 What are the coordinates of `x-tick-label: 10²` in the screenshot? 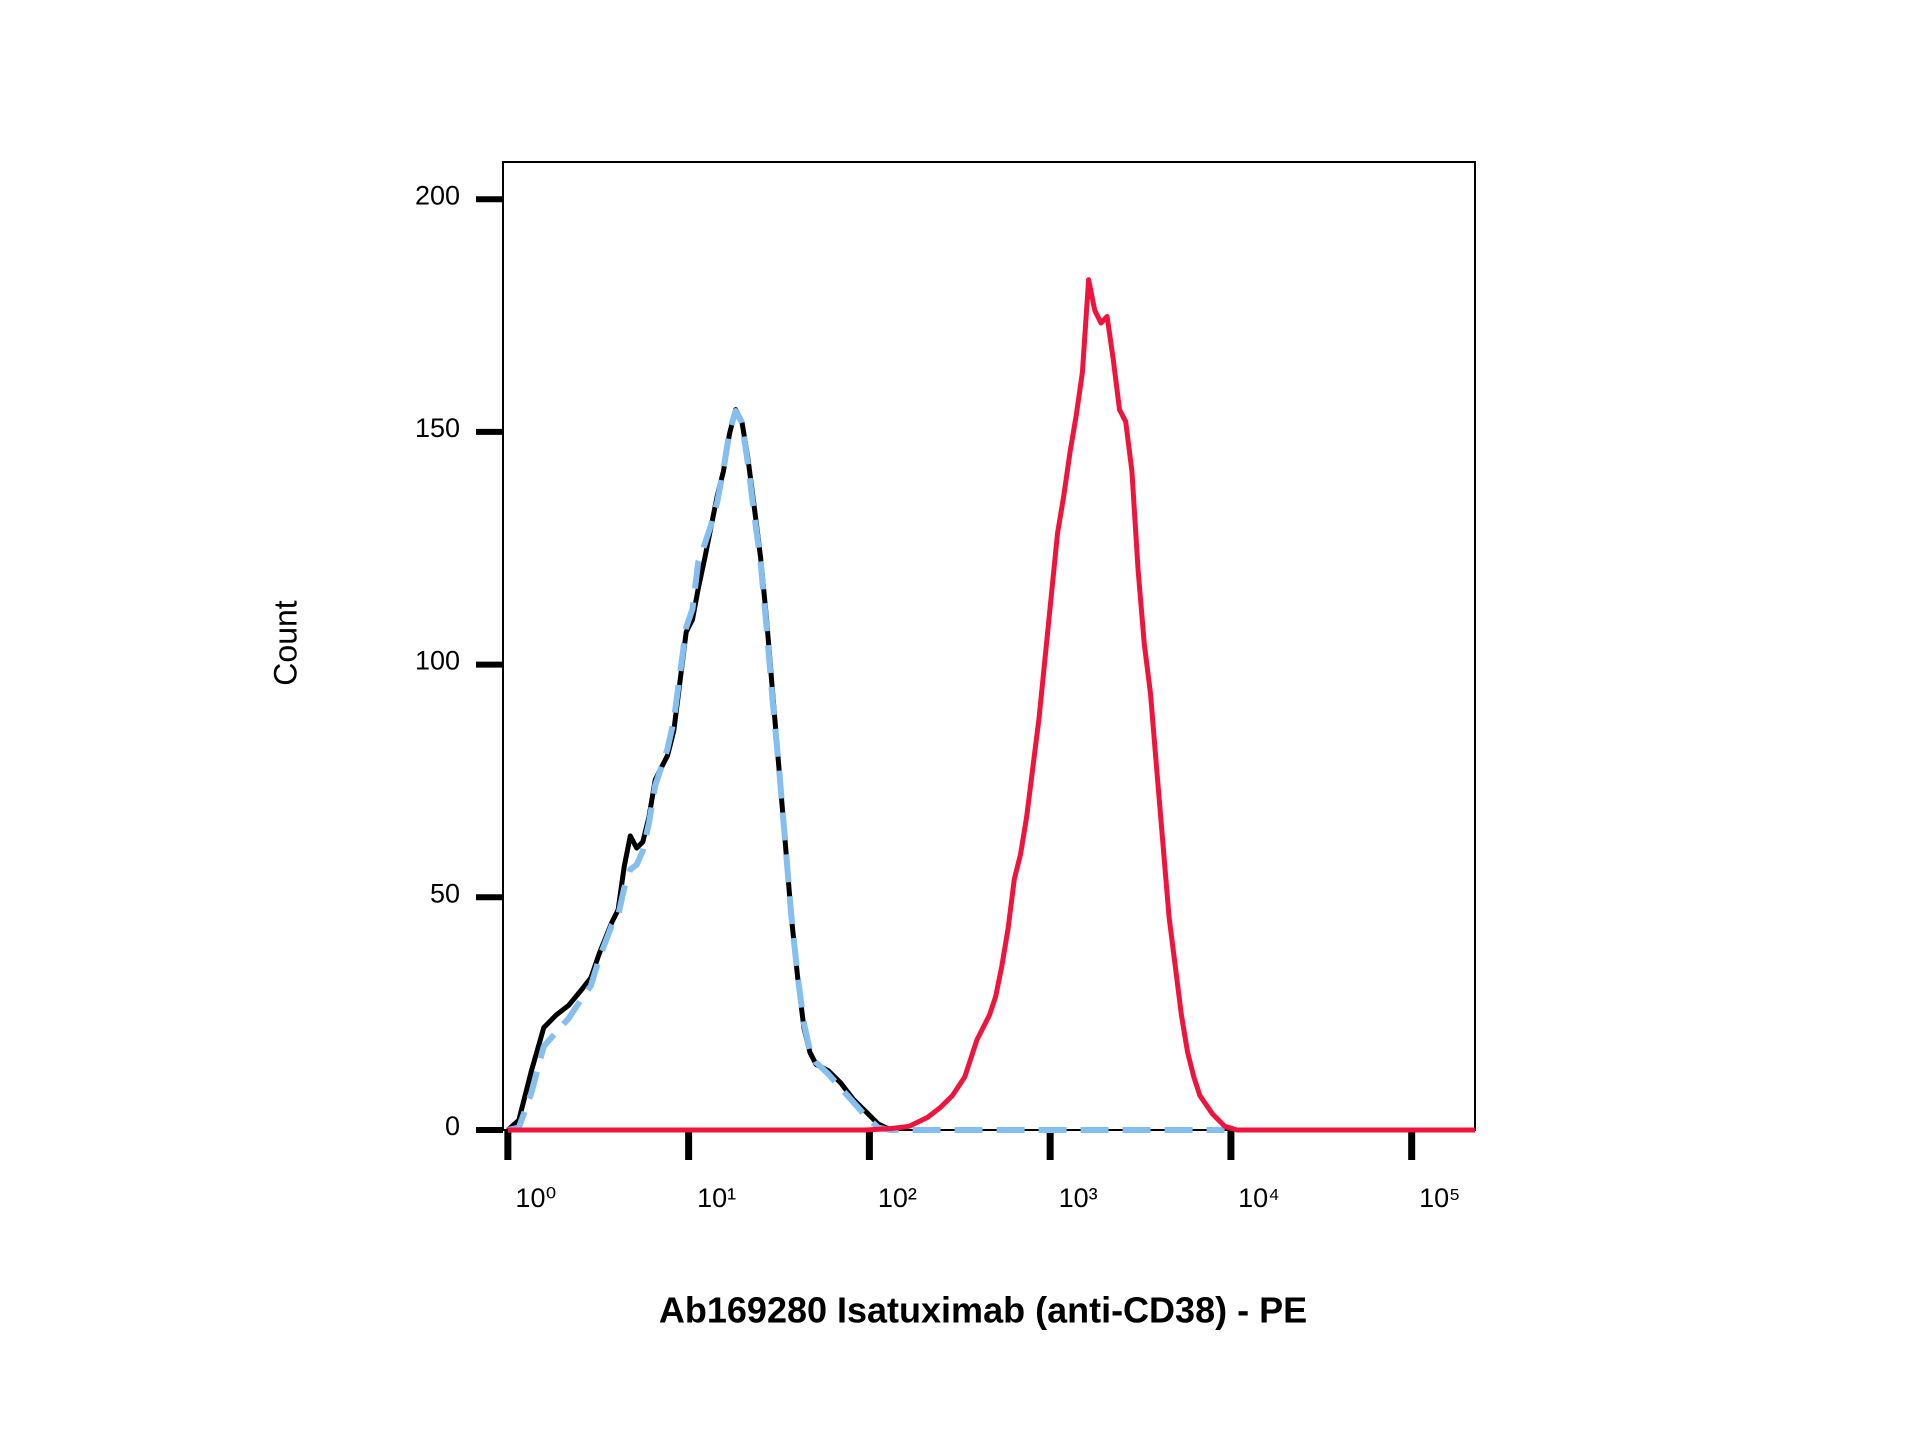 It's located at (897, 1198).